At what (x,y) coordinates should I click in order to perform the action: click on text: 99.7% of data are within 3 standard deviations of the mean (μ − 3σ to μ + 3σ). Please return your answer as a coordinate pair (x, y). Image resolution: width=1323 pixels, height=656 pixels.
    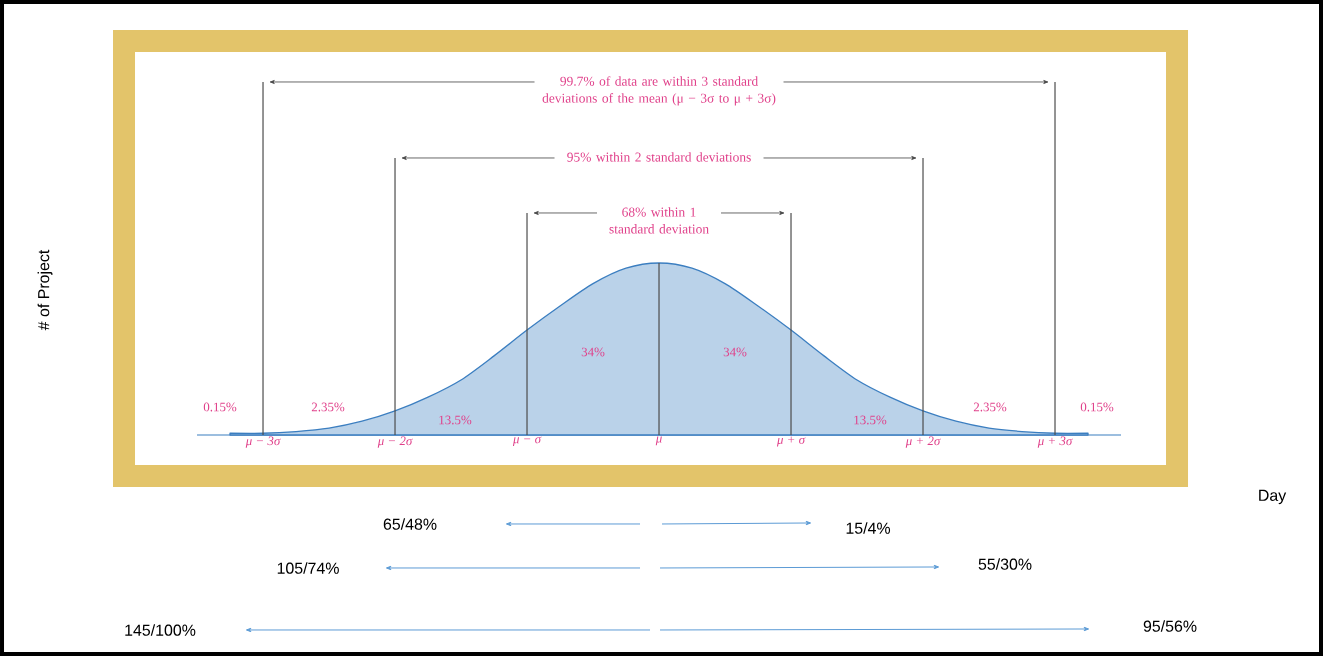
    Looking at the image, I should click on (659, 91).